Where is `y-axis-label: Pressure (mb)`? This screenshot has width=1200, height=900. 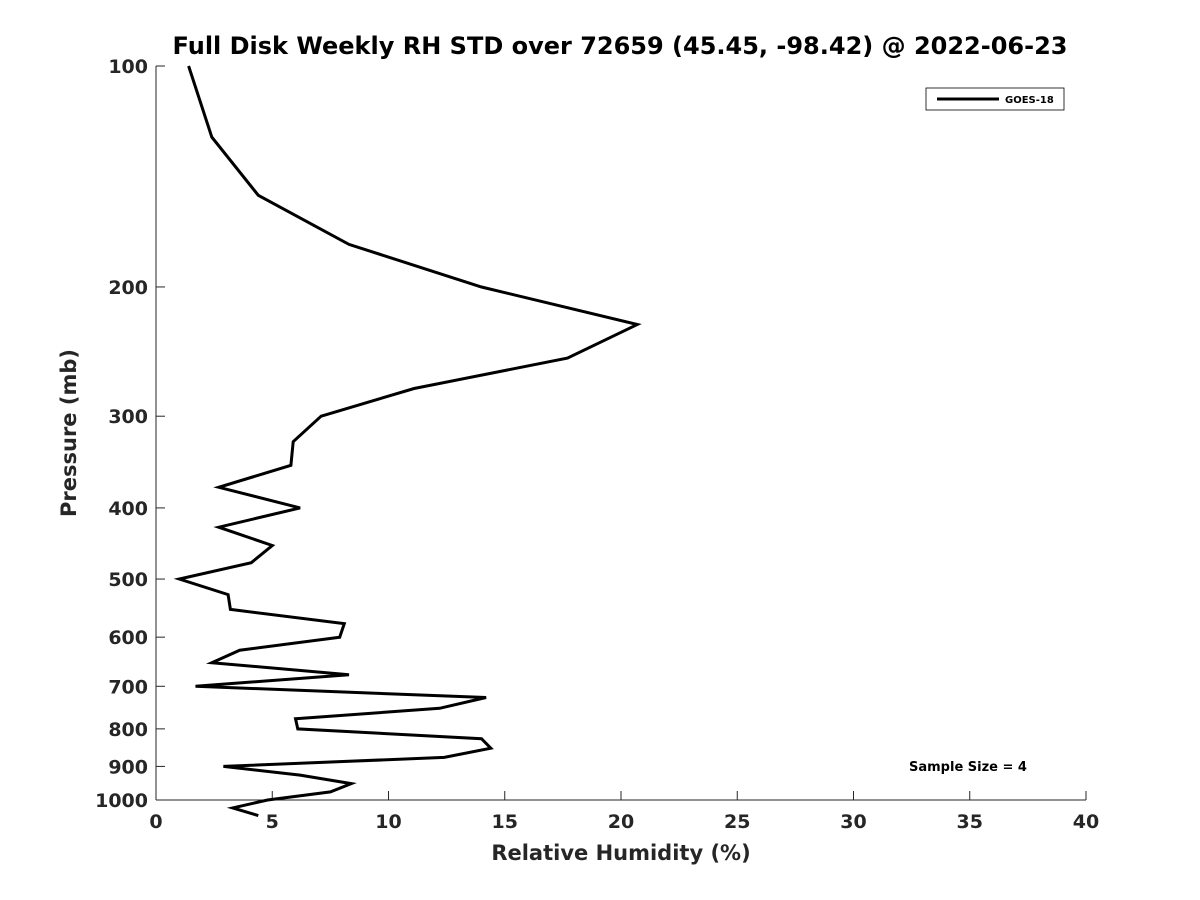
y-axis-label: Pressure (mb) is located at coordinates (69, 433).